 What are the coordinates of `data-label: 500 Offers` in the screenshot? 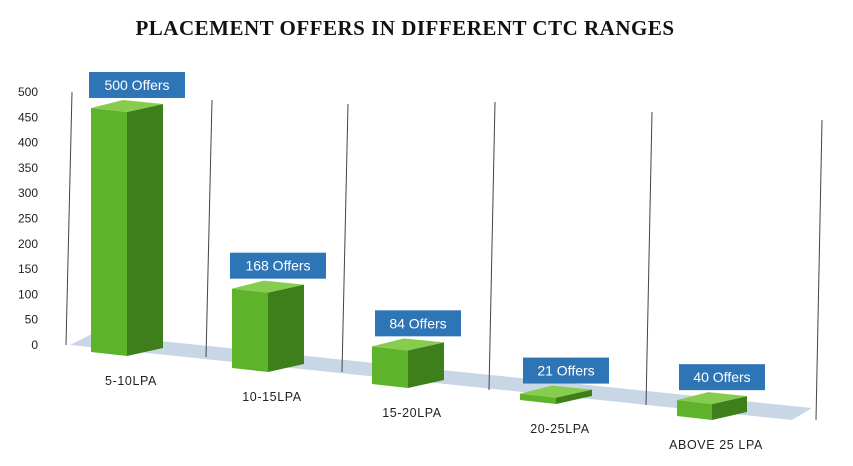 It's located at (136, 85).